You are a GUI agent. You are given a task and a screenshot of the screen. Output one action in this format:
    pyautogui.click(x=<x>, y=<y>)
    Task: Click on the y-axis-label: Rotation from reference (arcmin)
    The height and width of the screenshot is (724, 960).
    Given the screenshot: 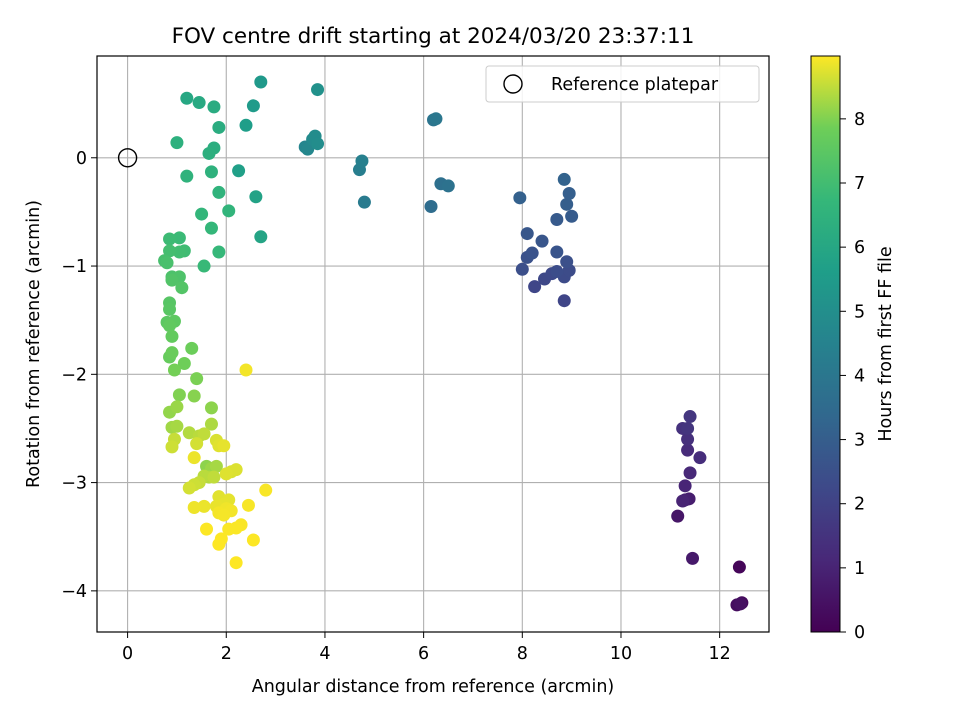 What is the action you would take?
    pyautogui.click(x=34, y=344)
    